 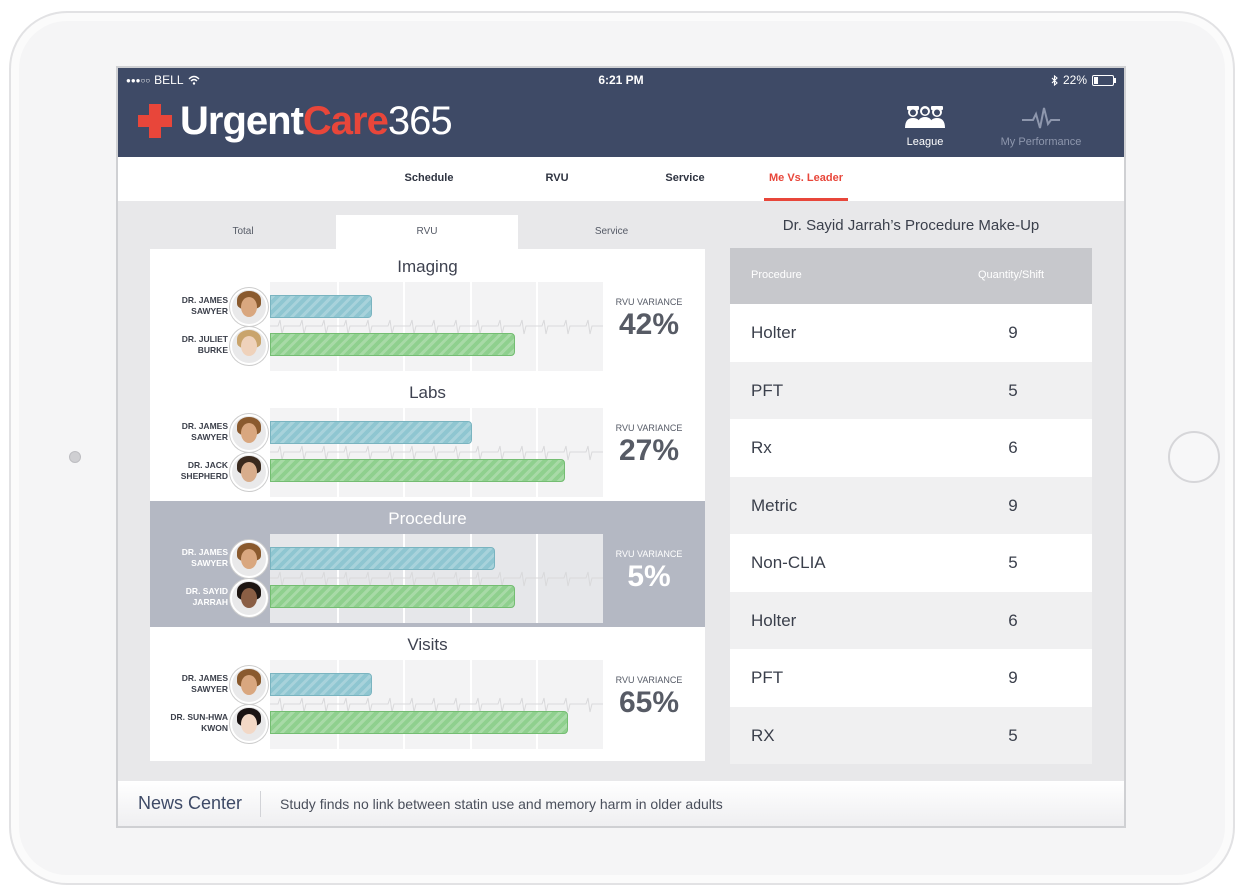 What do you see at coordinates (911, 390) in the screenshot?
I see `table-row: PFT 5` at bounding box center [911, 390].